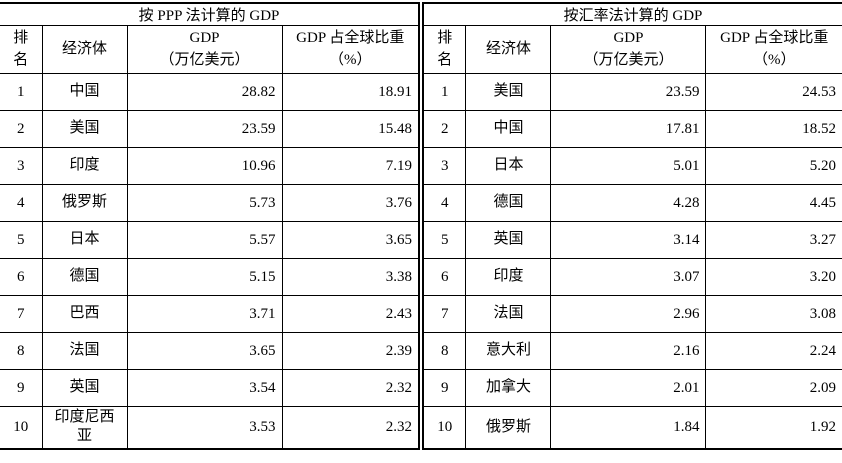 This screenshot has height=463, width=842. What do you see at coordinates (628, 277) in the screenshot?
I see `gdp-cell: 3.07` at bounding box center [628, 277].